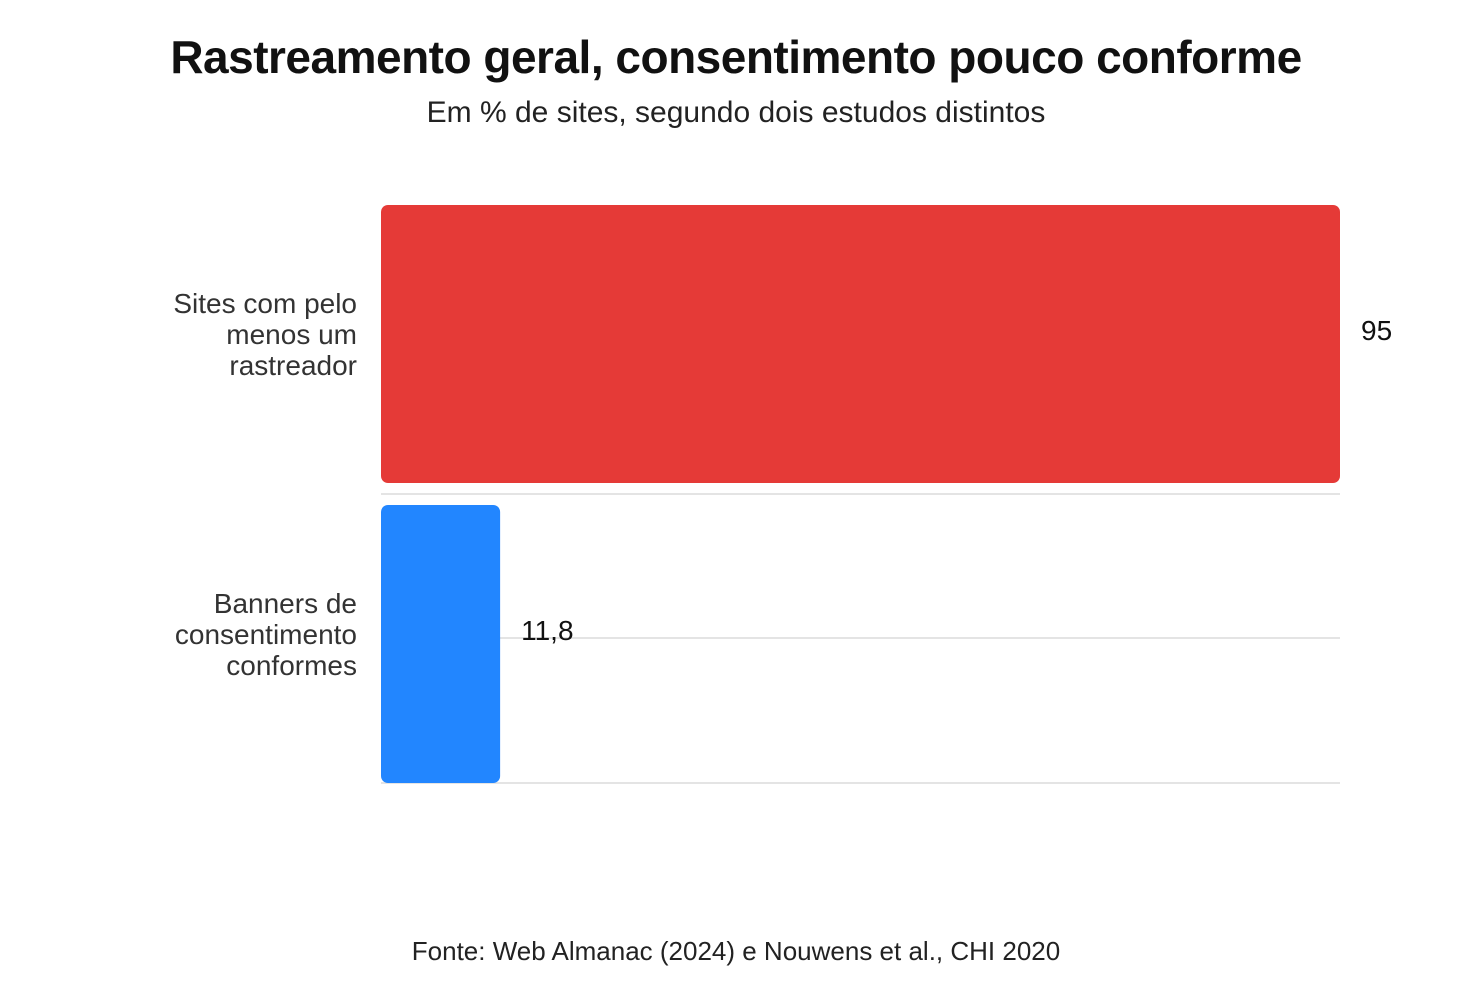  Describe the element at coordinates (265, 634) in the screenshot. I see `category-label-line: consentimento` at that location.